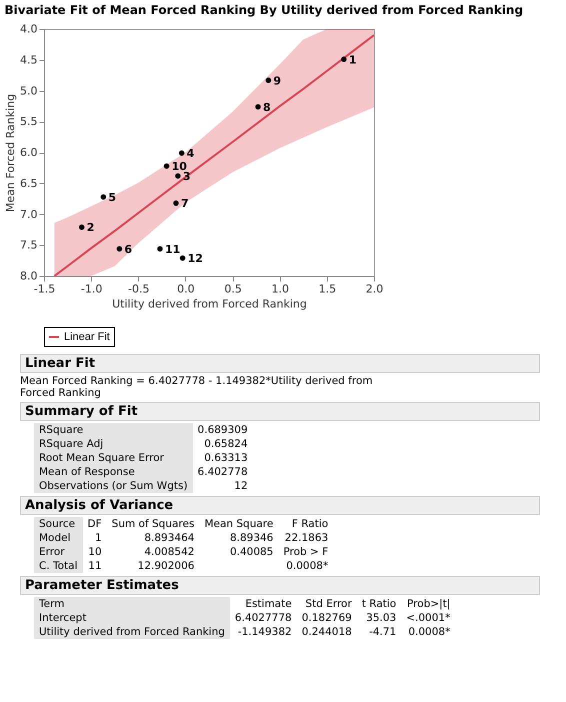  Describe the element at coordinates (280, 363) in the screenshot. I see `text: Linear Fit` at that location.